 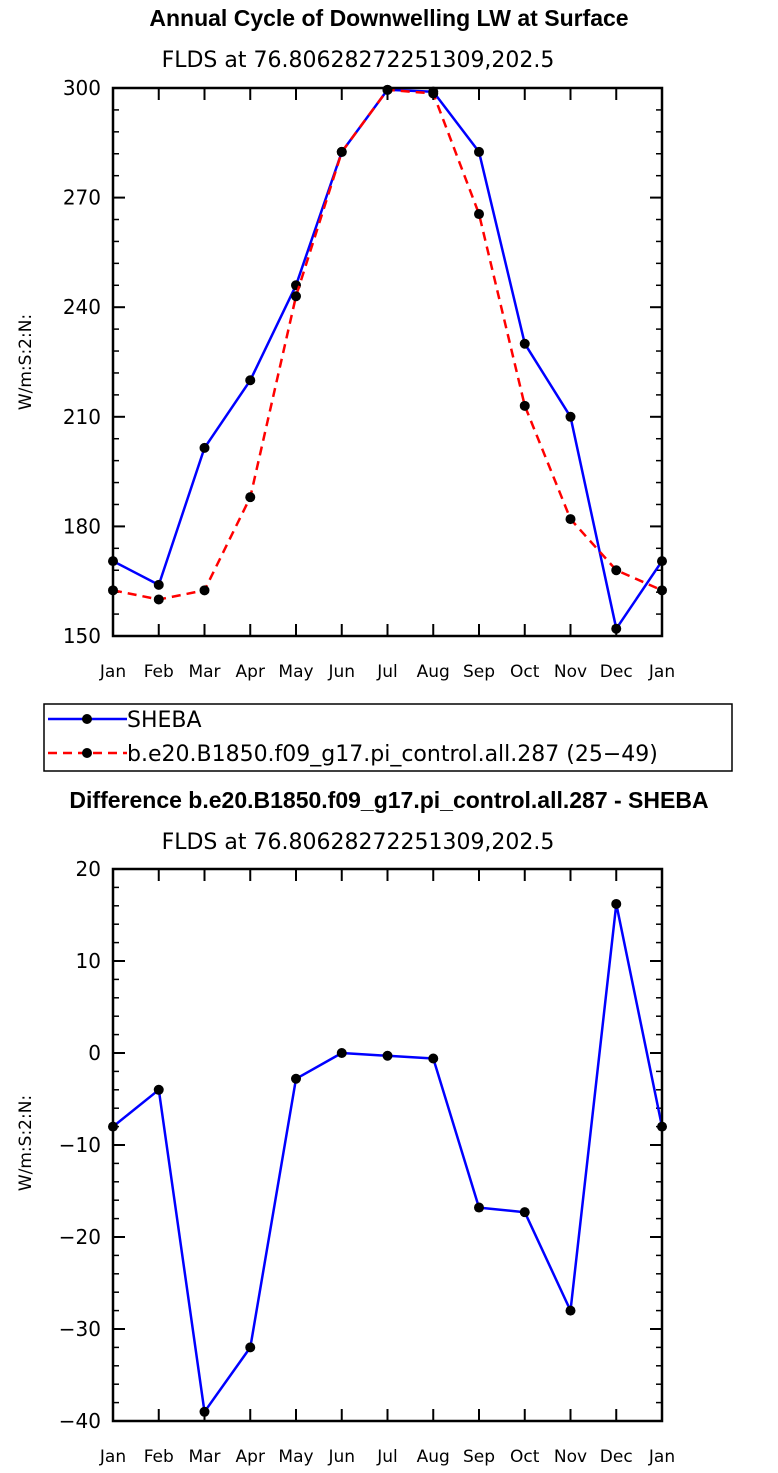 I want to click on y-tick-label: −10, so click(x=80, y=1145).